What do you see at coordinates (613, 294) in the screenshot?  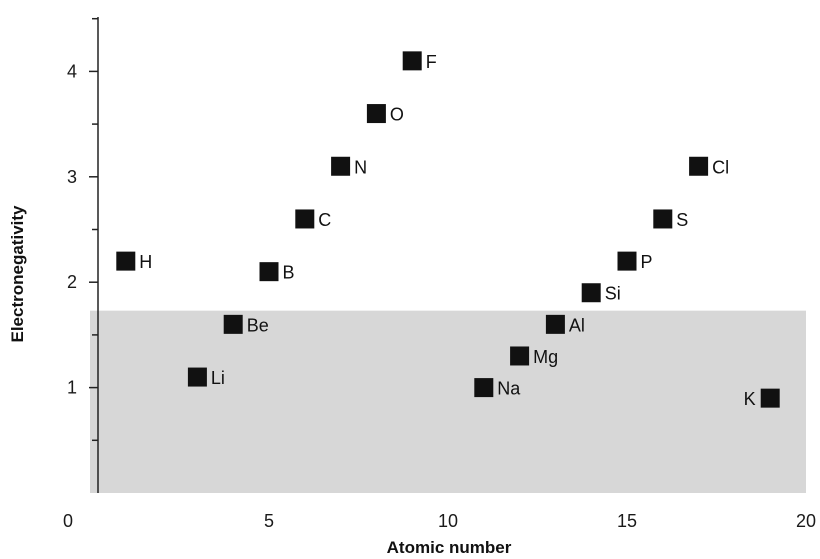 I see `data-point-label: Si` at bounding box center [613, 294].